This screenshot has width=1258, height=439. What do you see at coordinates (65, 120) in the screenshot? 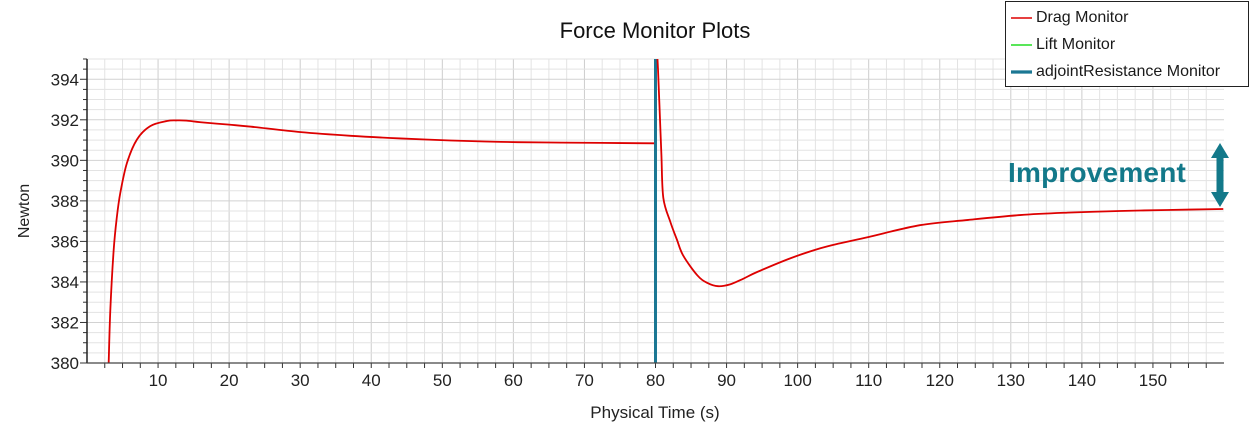
I see `y-tick-label: 392` at bounding box center [65, 120].